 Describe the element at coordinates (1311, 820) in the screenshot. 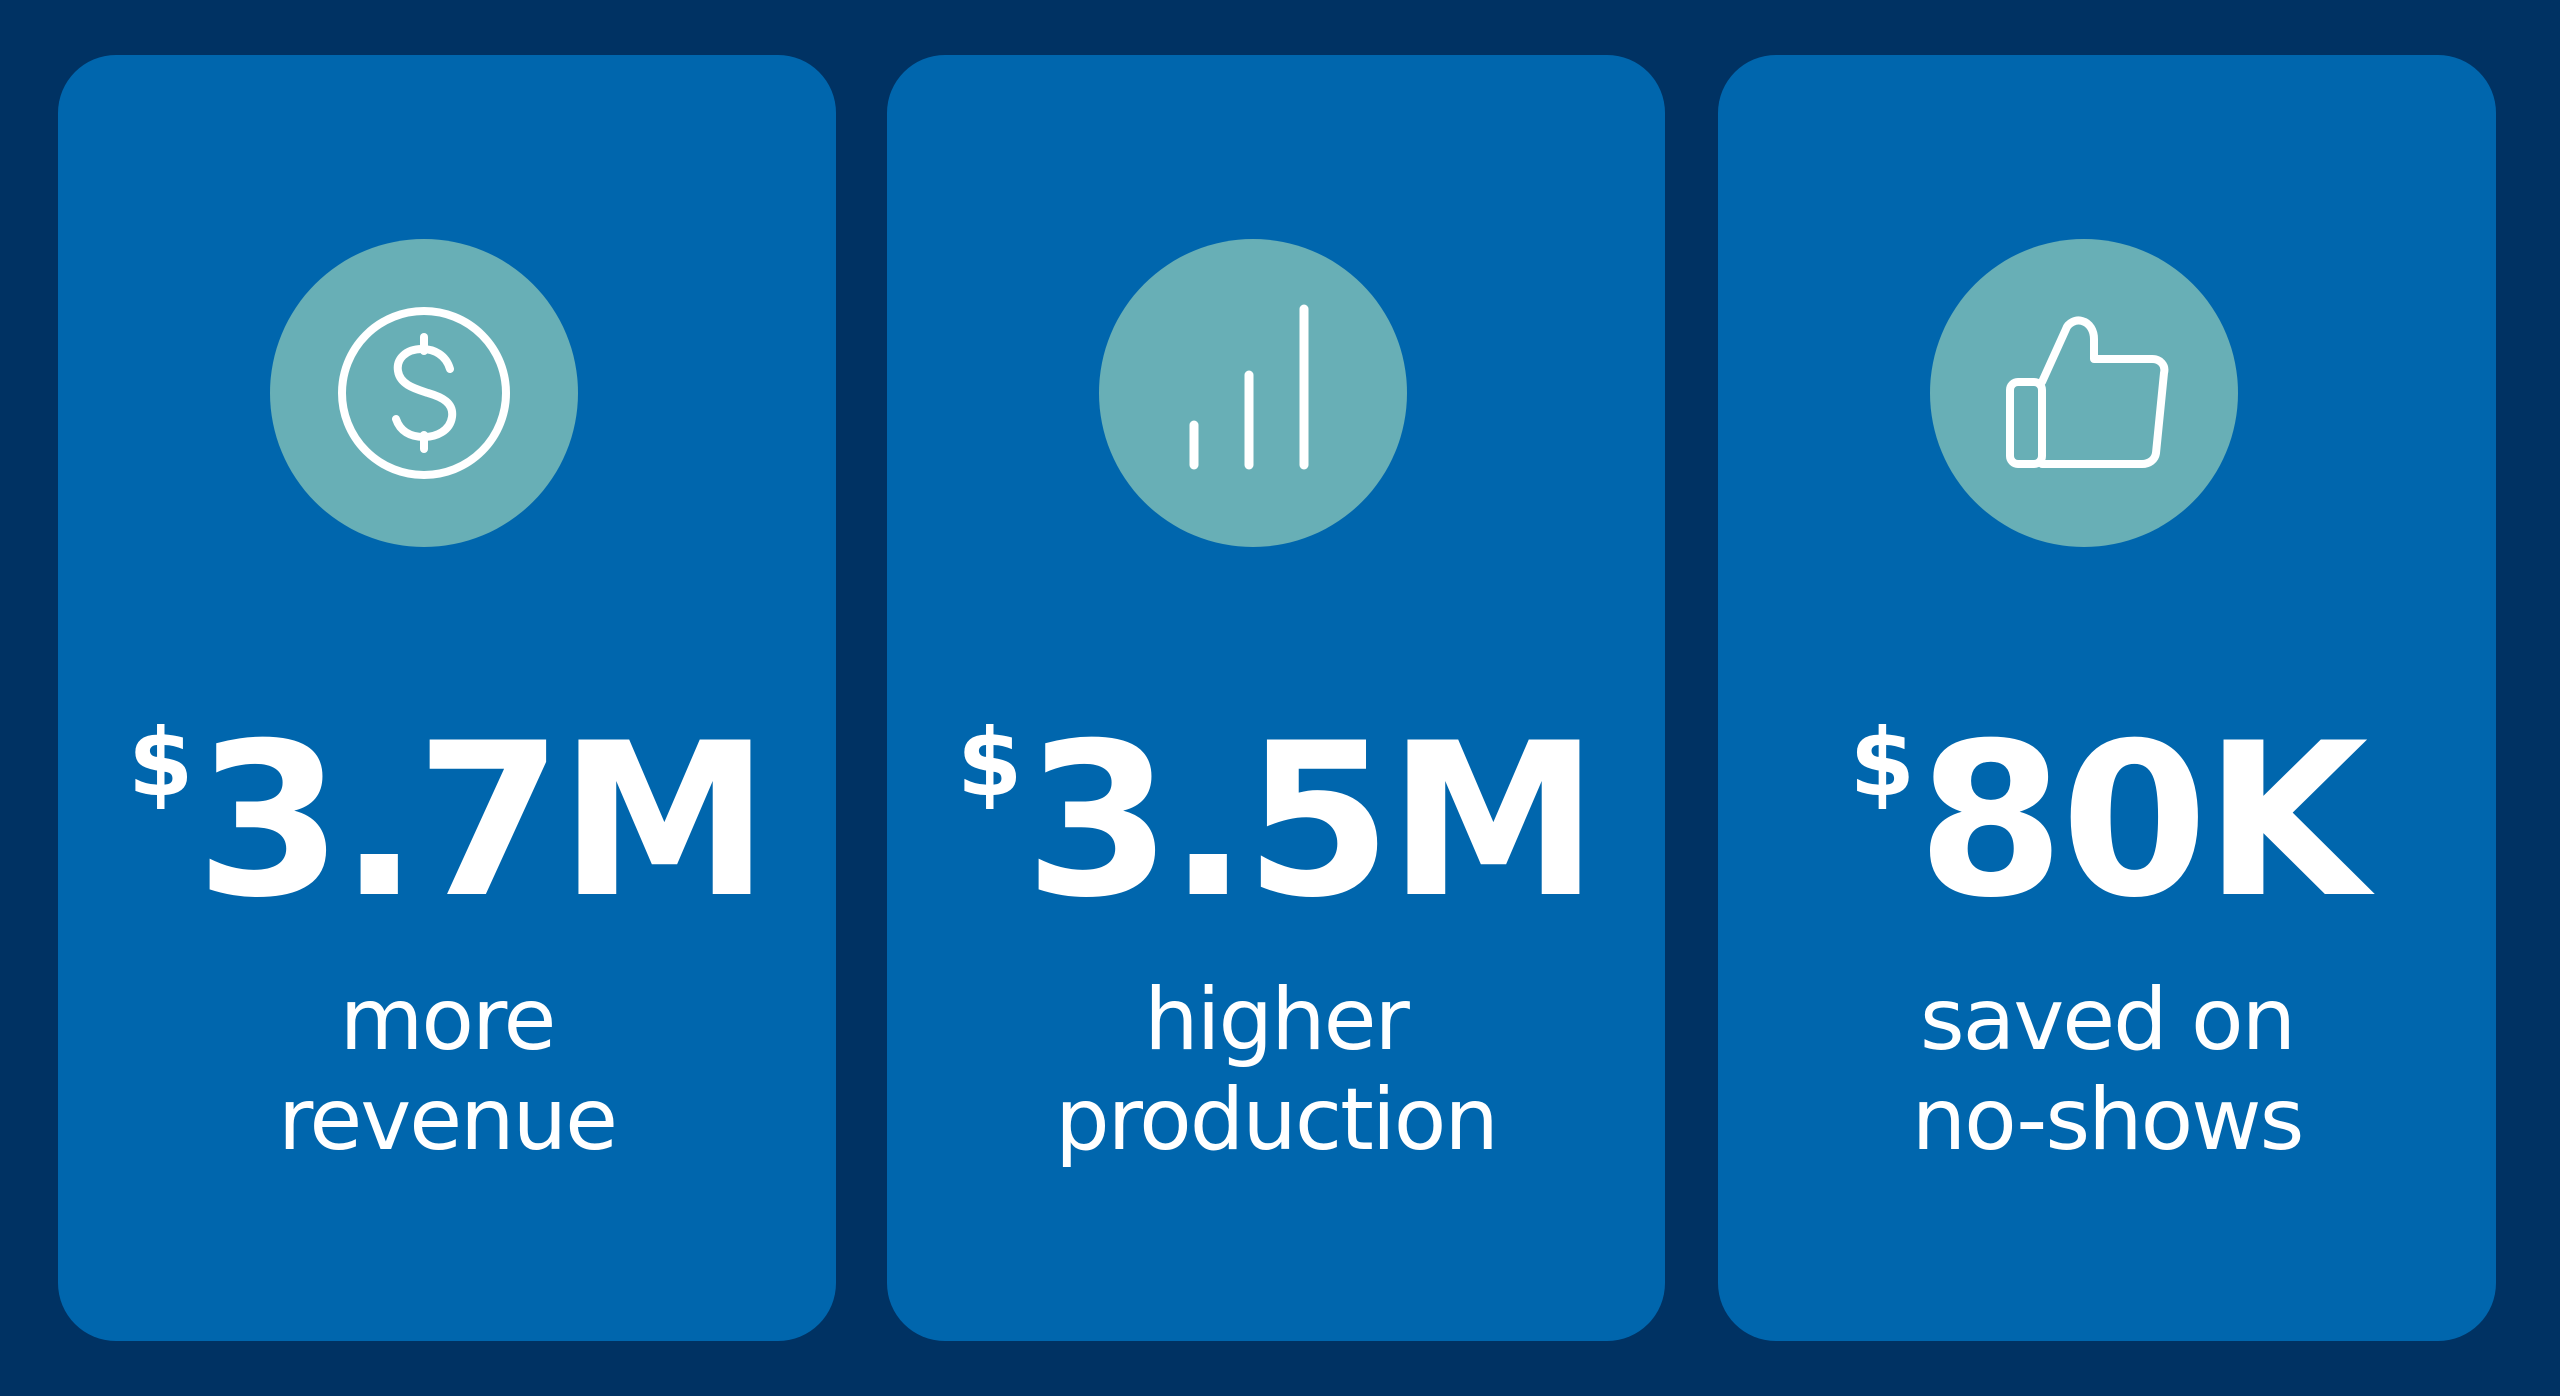

I see `stat-number: 3.5M` at that location.